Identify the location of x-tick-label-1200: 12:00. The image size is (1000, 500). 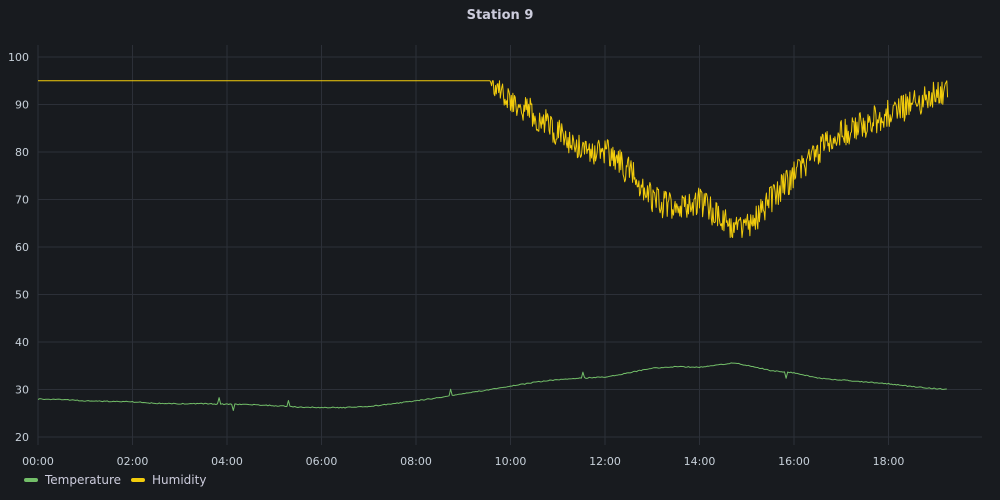
(605, 461).